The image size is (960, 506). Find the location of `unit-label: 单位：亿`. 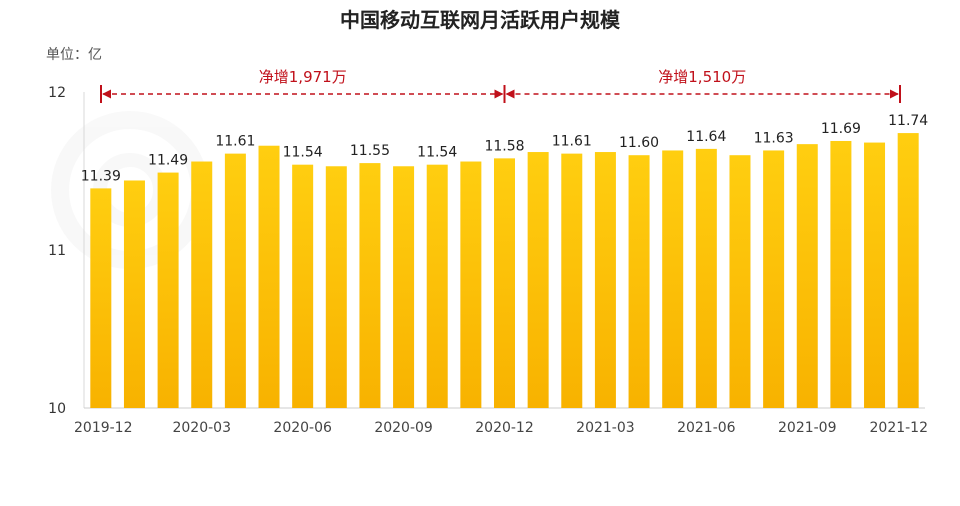

unit-label: 单位：亿 is located at coordinates (74, 55).